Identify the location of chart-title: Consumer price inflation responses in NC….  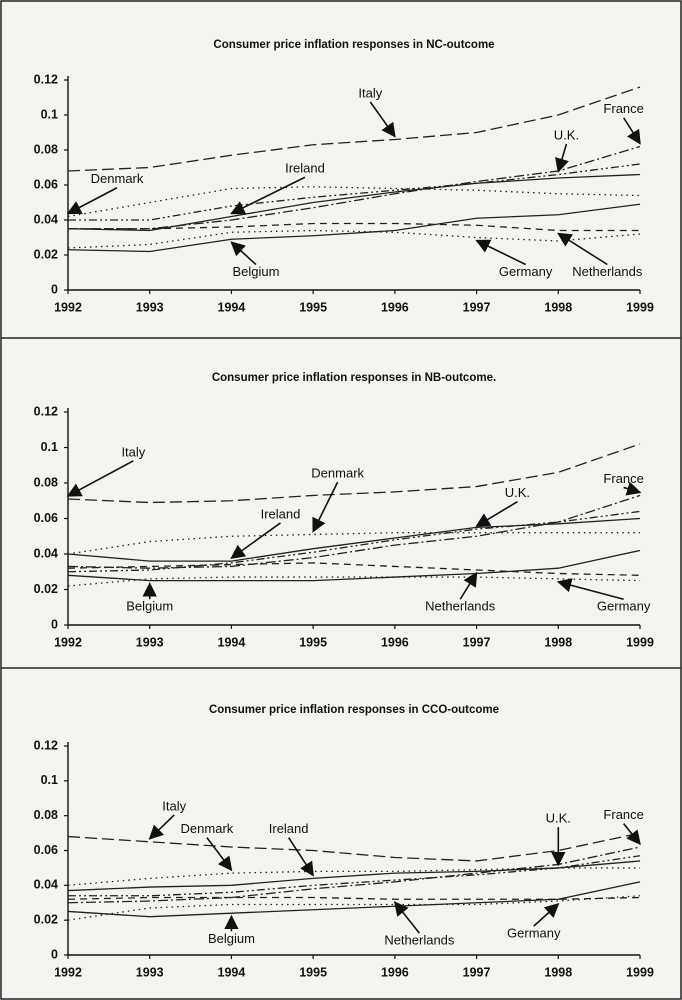
(353, 45).